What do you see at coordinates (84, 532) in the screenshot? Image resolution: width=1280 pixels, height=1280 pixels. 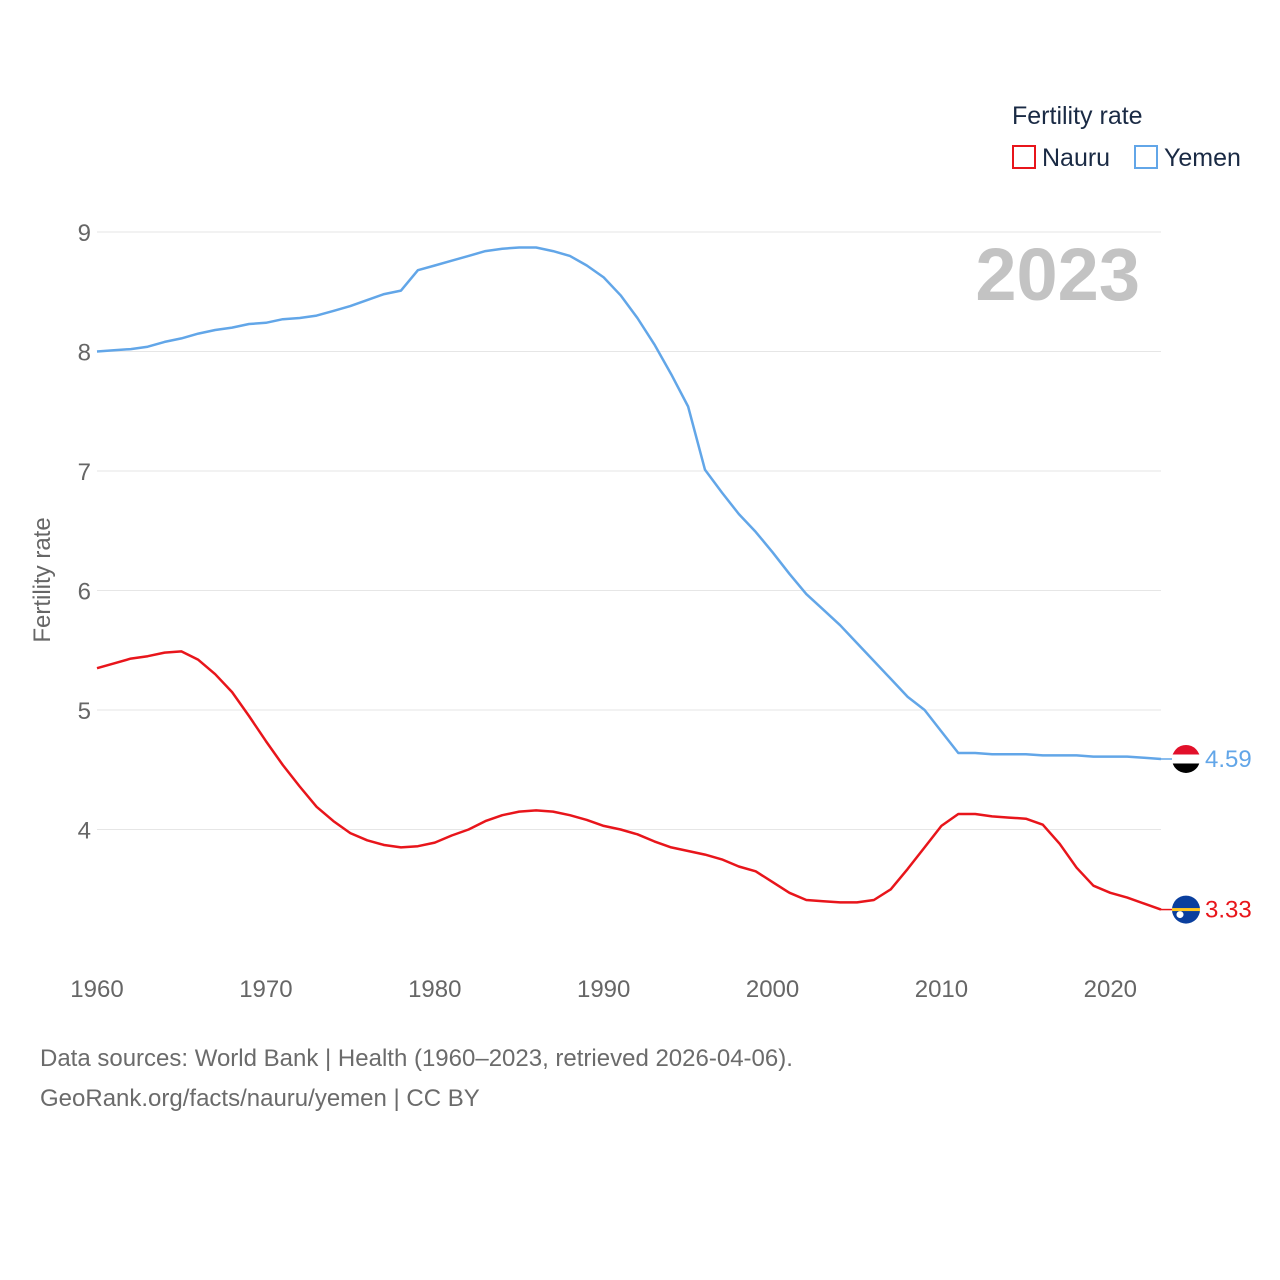 I see `y-axis-ticks: 4 5 6 7 8 9` at bounding box center [84, 532].